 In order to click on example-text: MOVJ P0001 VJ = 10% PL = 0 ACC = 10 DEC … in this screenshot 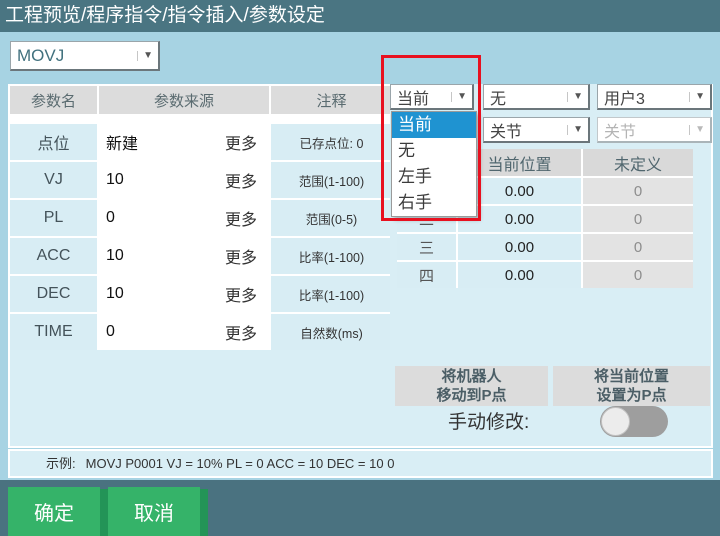, I will do `click(240, 463)`.